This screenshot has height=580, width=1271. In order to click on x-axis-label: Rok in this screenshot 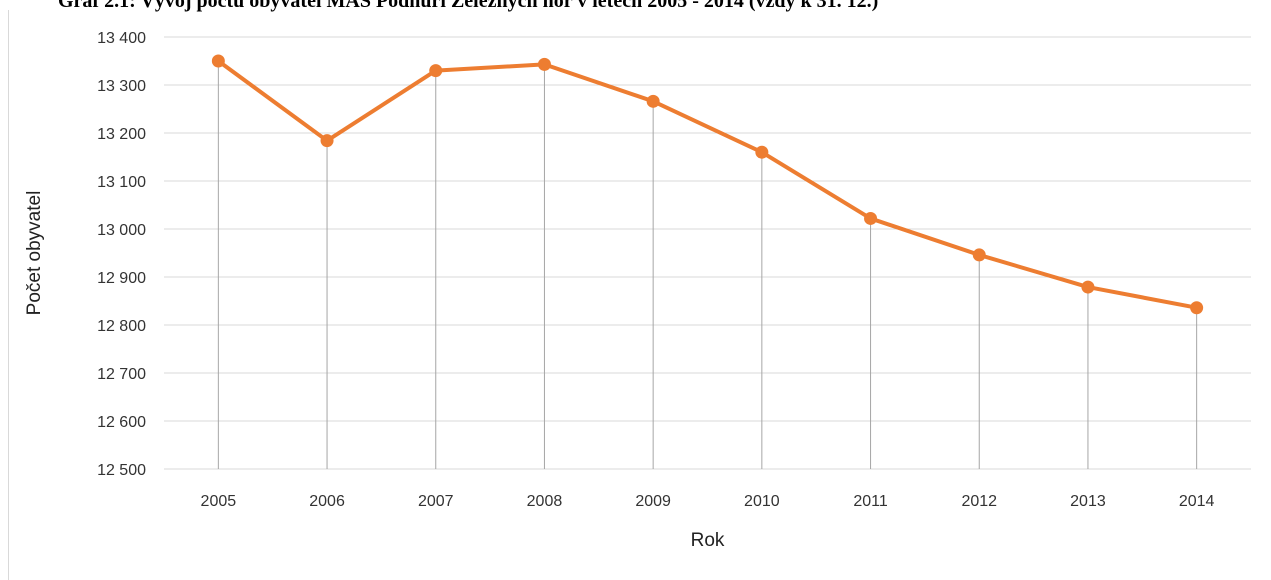, I will do `click(708, 540)`.